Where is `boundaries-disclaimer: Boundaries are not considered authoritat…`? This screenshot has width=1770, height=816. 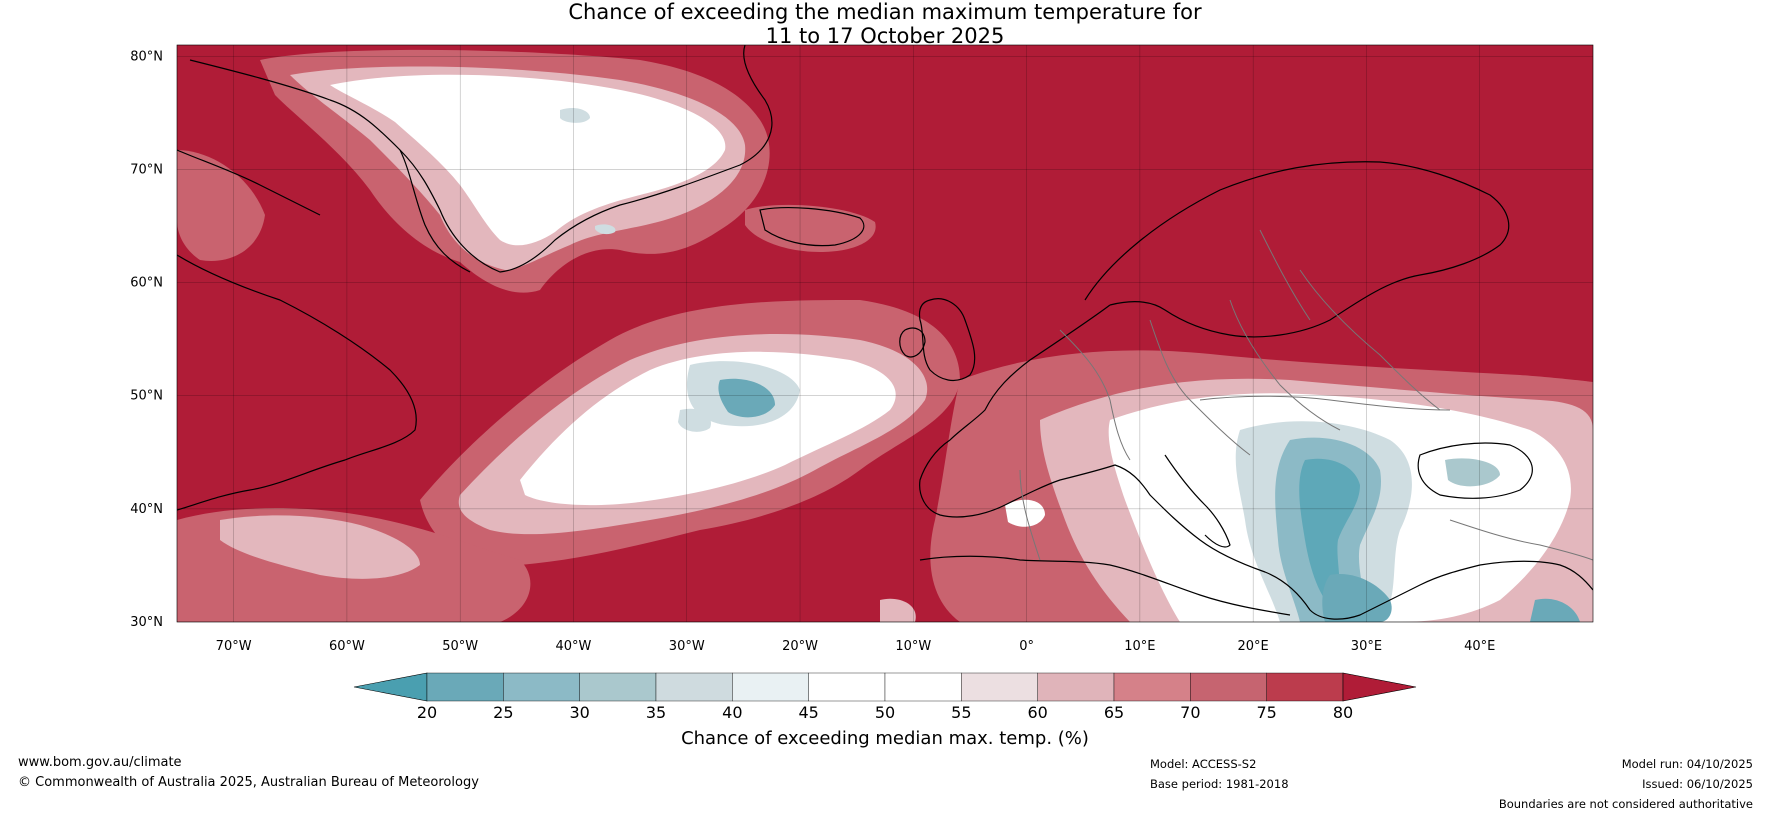 boundaries-disclaimer: Boundaries are not considered authoritat… is located at coordinates (1625, 804).